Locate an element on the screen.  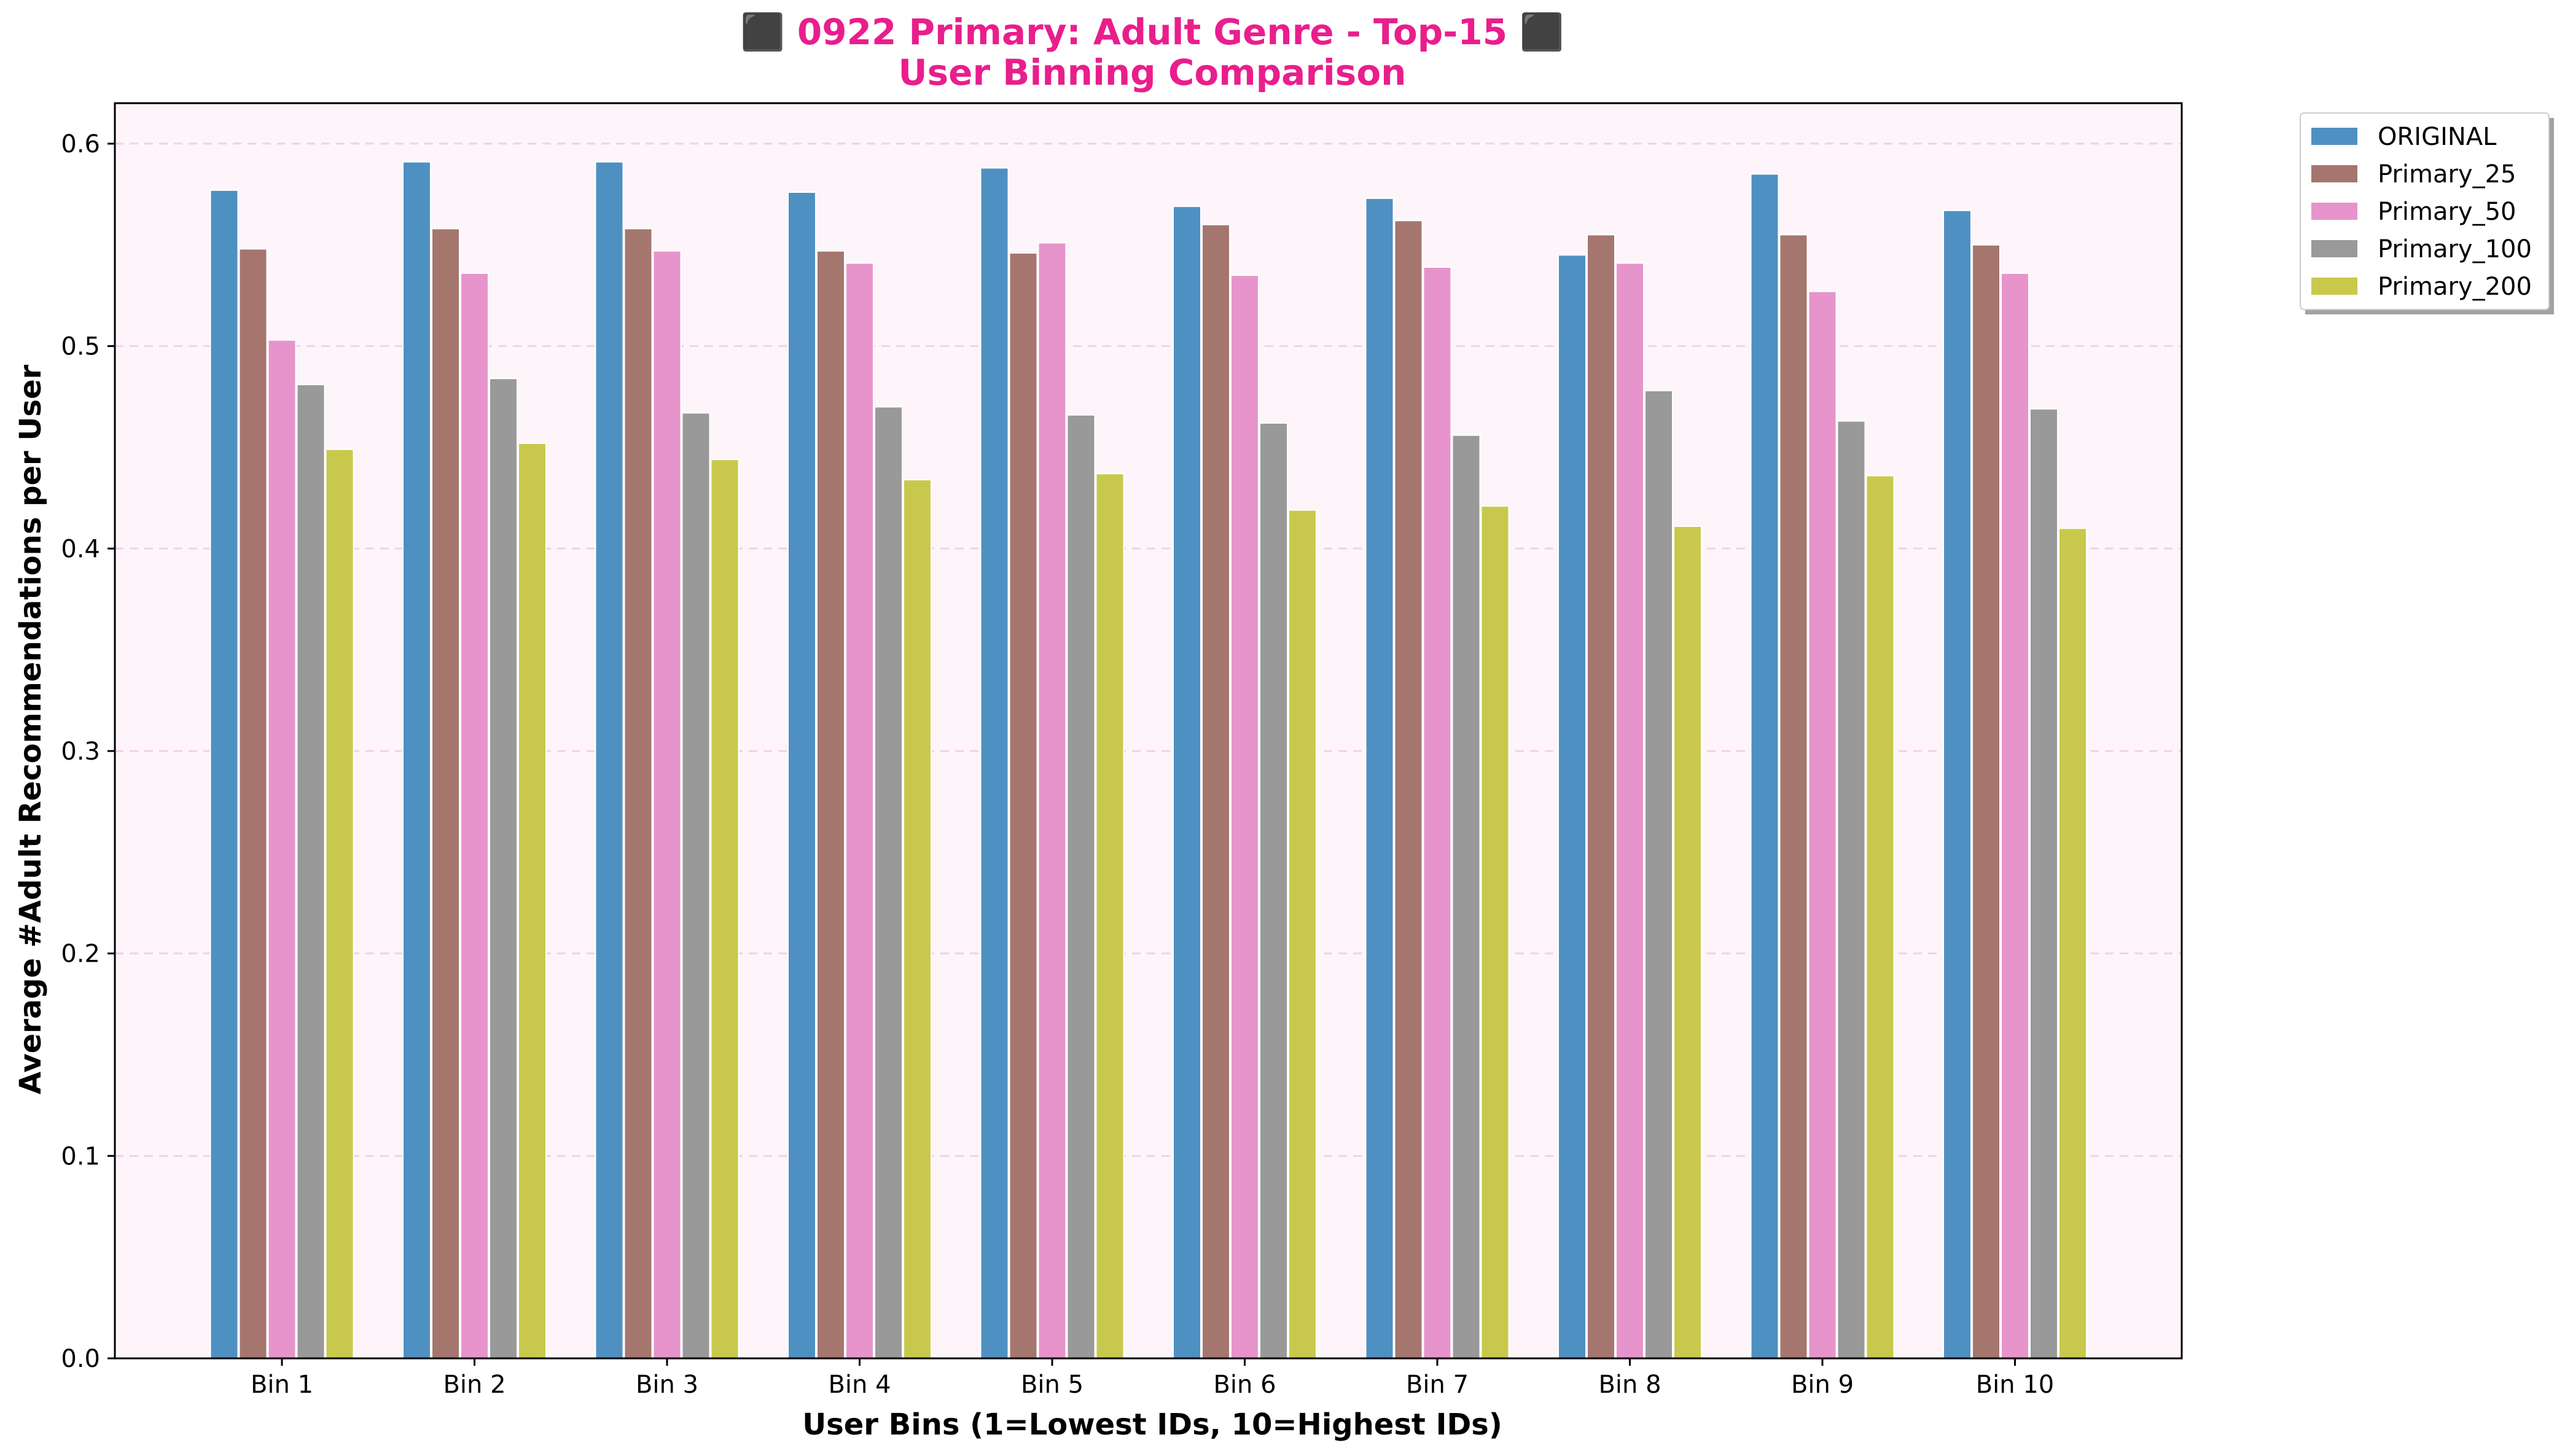
x-tick-label: Bin 4 is located at coordinates (859, 1385).